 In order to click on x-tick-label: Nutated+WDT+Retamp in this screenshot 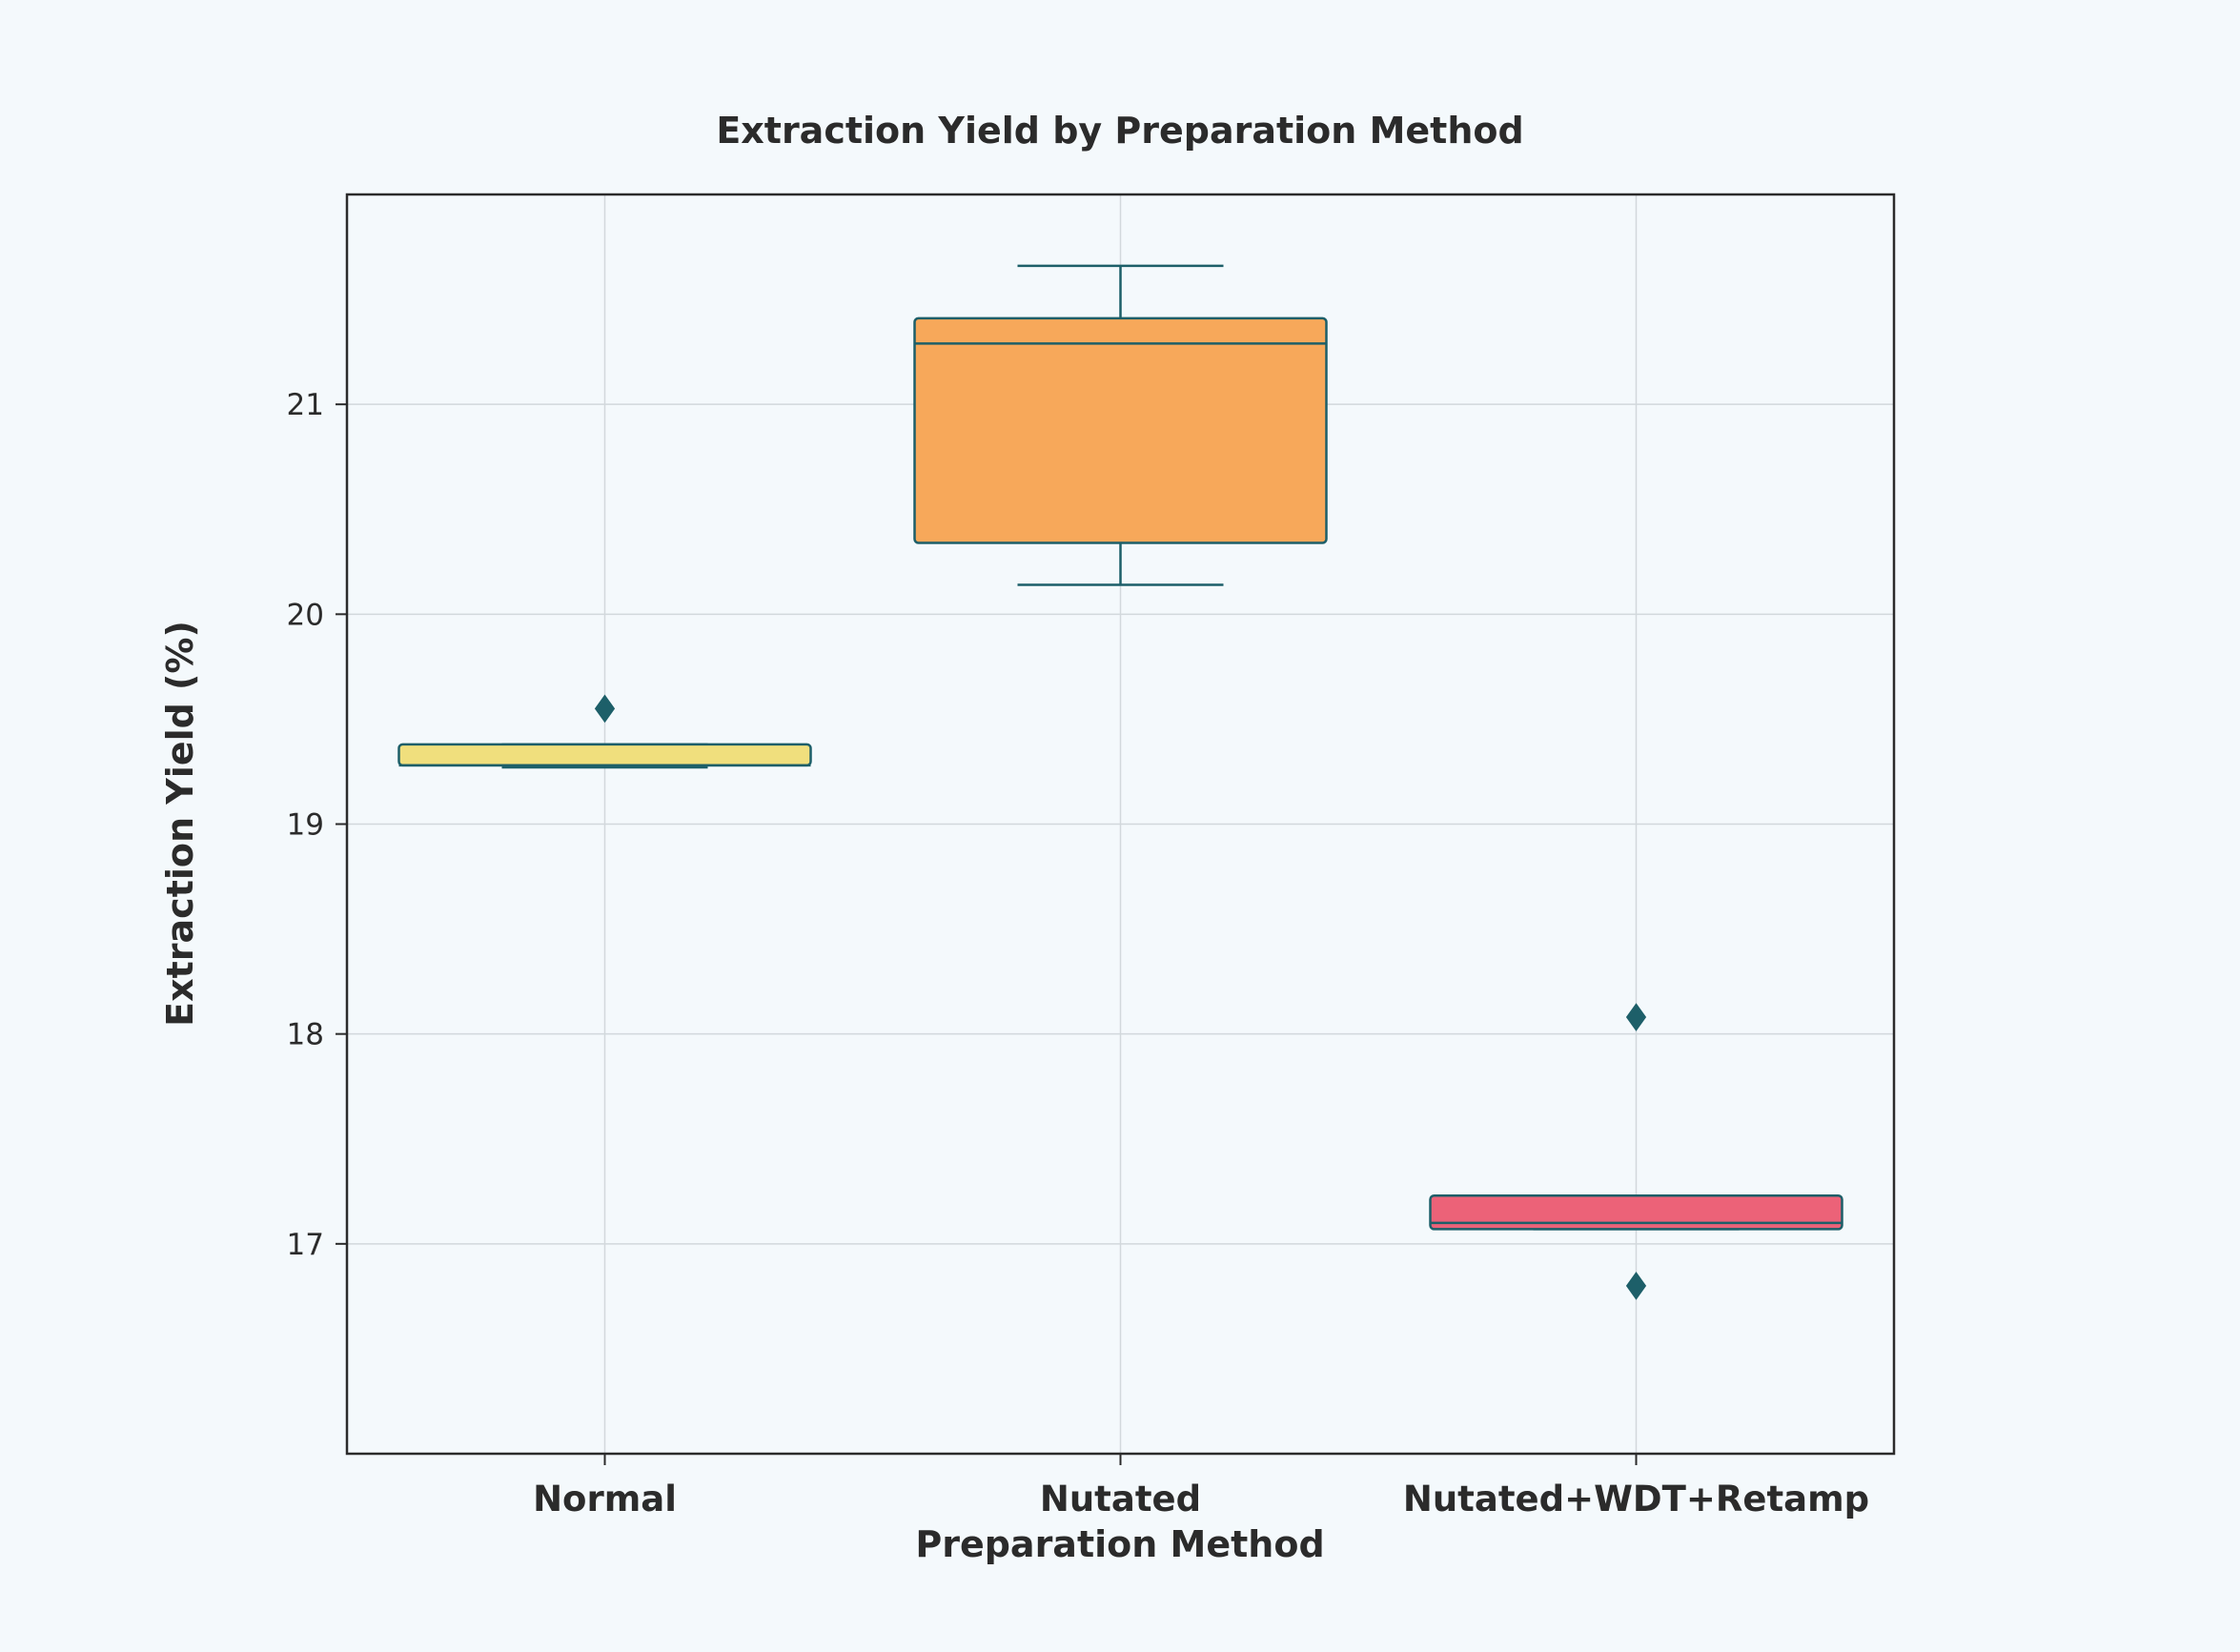, I will do `click(1636, 1499)`.